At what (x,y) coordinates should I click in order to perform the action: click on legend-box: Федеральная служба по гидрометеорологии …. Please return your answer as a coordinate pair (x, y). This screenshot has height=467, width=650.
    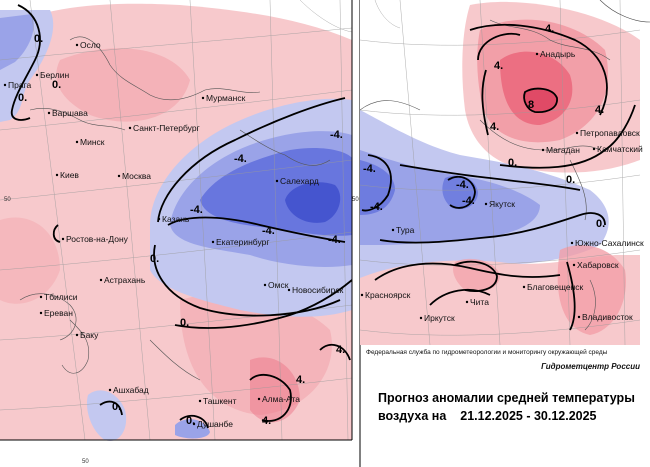
    Looking at the image, I should click on (506, 406).